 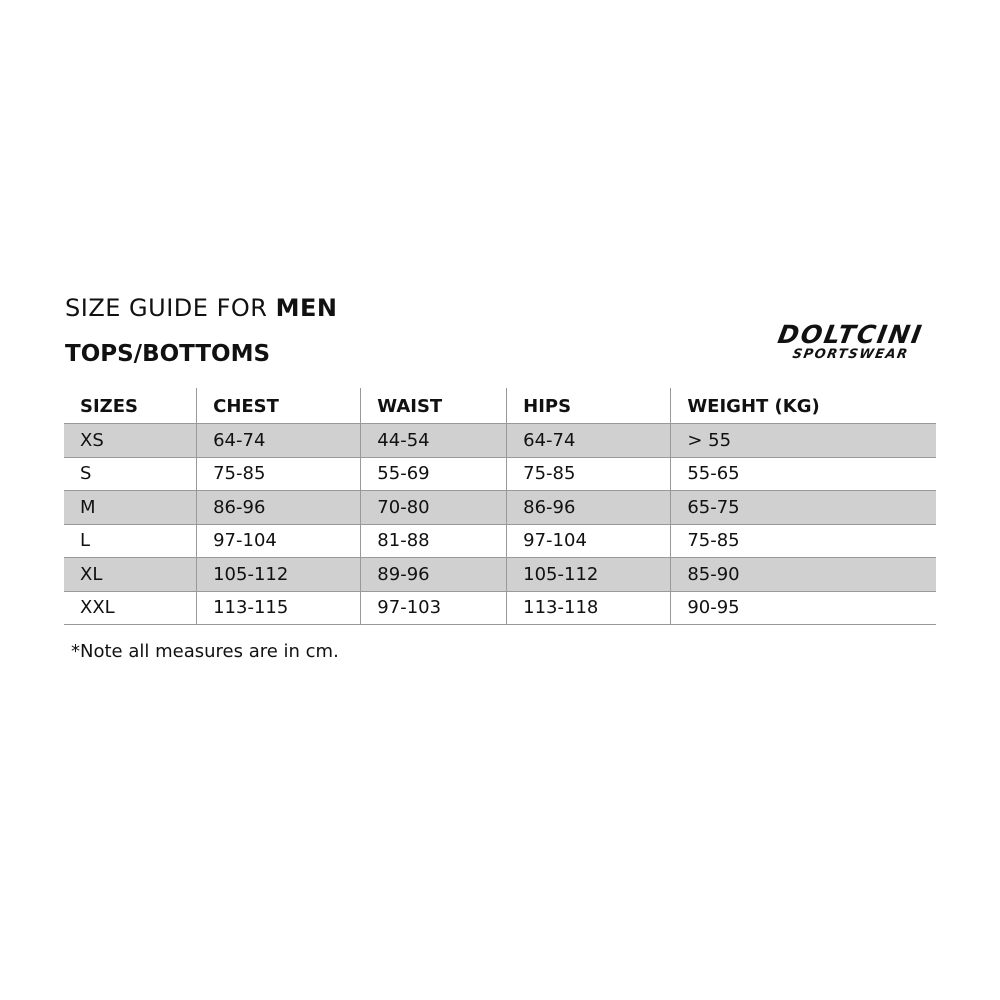 What do you see at coordinates (306, 308) in the screenshot?
I see `title-gender: MEN` at bounding box center [306, 308].